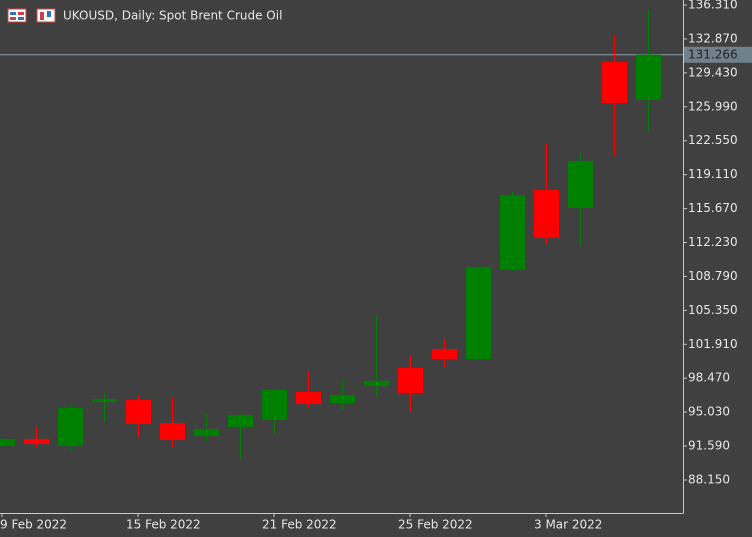  What do you see at coordinates (568, 525) in the screenshot?
I see `x-tick-label: 3 Mar 2022` at bounding box center [568, 525].